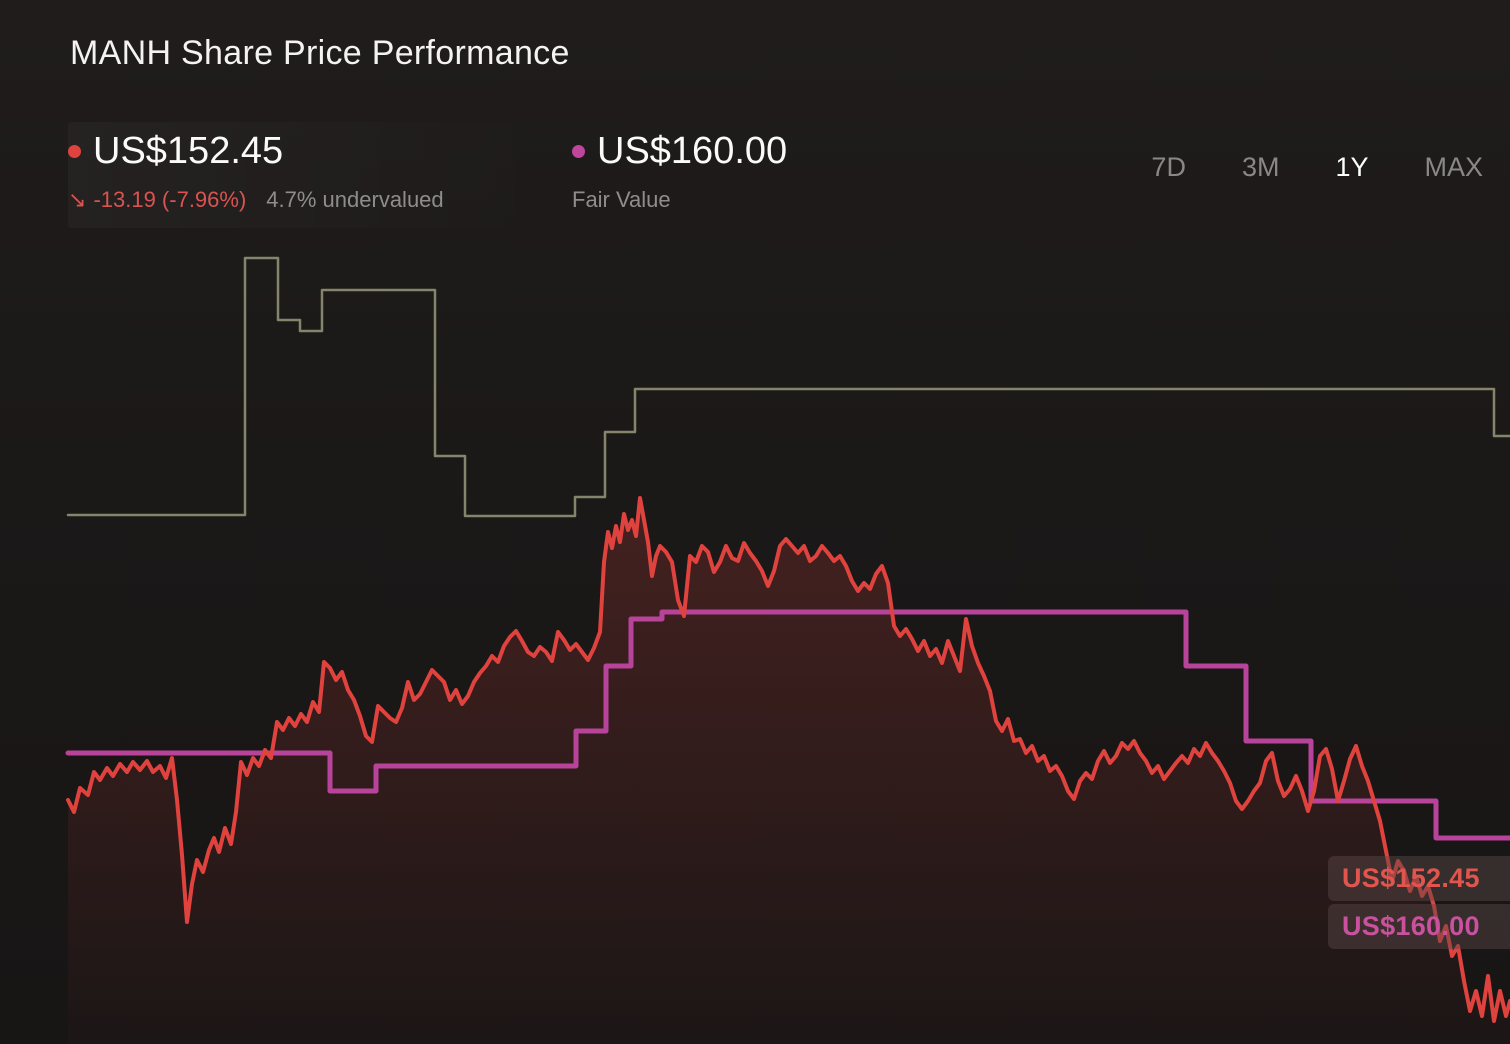  I want to click on fair-value-subrow: Fair Value, so click(679, 200).